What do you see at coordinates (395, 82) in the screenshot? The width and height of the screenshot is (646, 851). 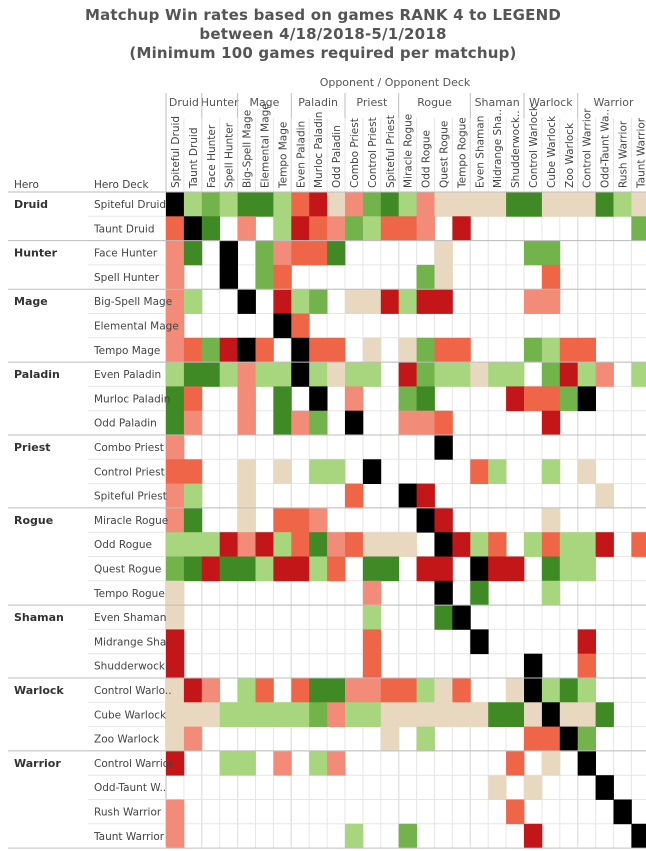 I see `column-axis-title: Opponent / Opponent Deck` at bounding box center [395, 82].